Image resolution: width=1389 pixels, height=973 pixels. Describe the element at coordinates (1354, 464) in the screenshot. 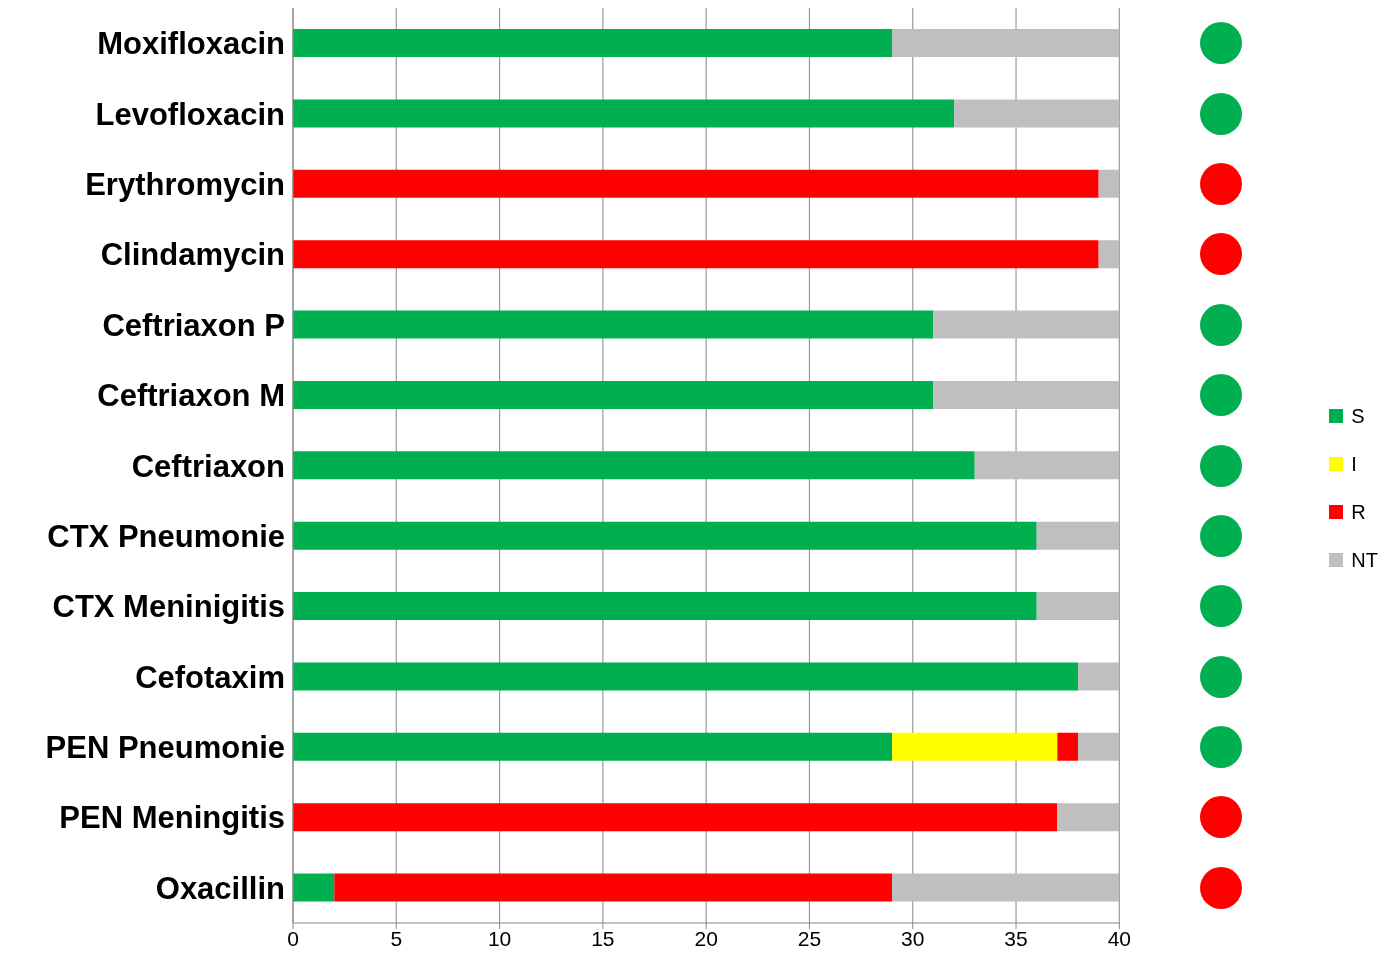

I see `legend-label: I` at that location.